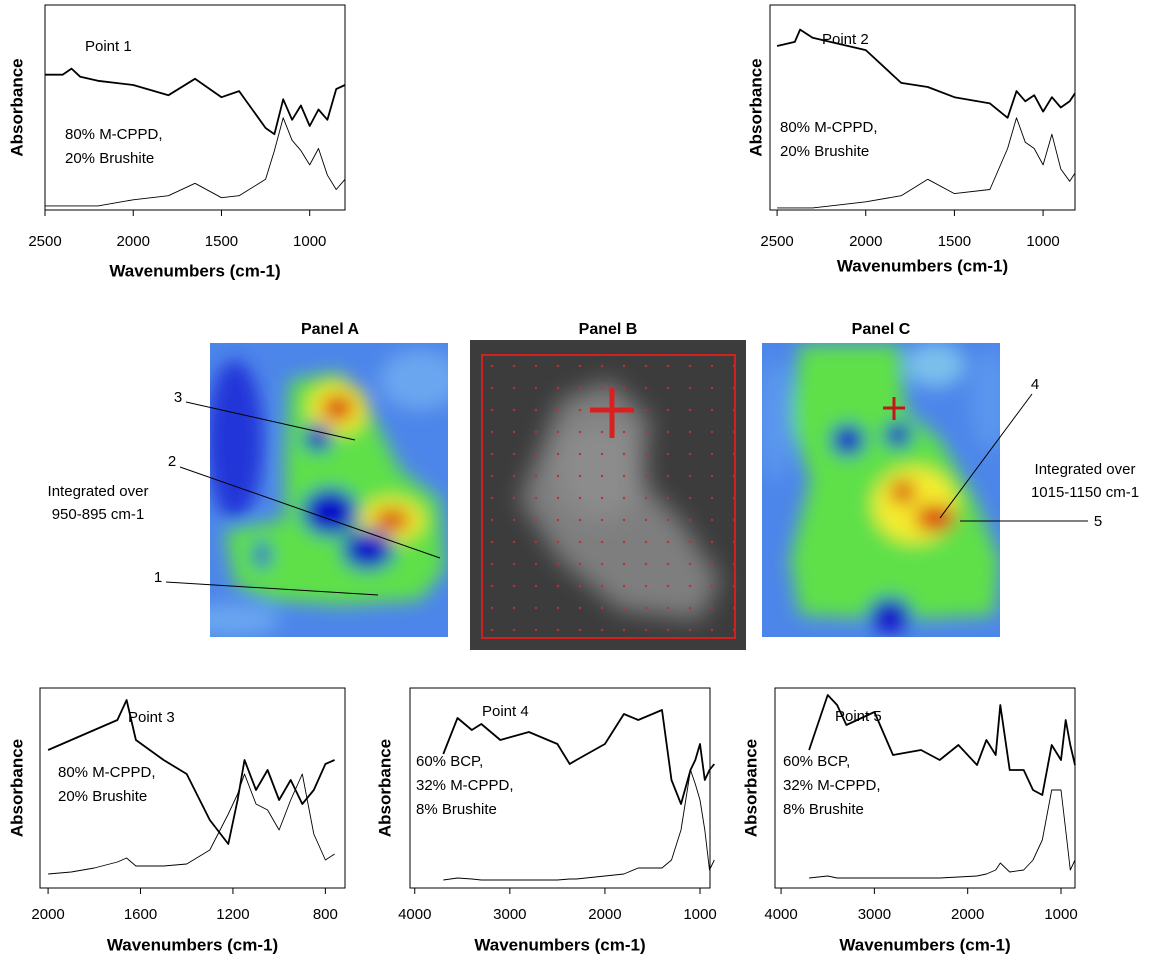 This screenshot has height=959, width=1152. What do you see at coordinates (140, 914) in the screenshot?
I see `x-tick-label: 1600` at bounding box center [140, 914].